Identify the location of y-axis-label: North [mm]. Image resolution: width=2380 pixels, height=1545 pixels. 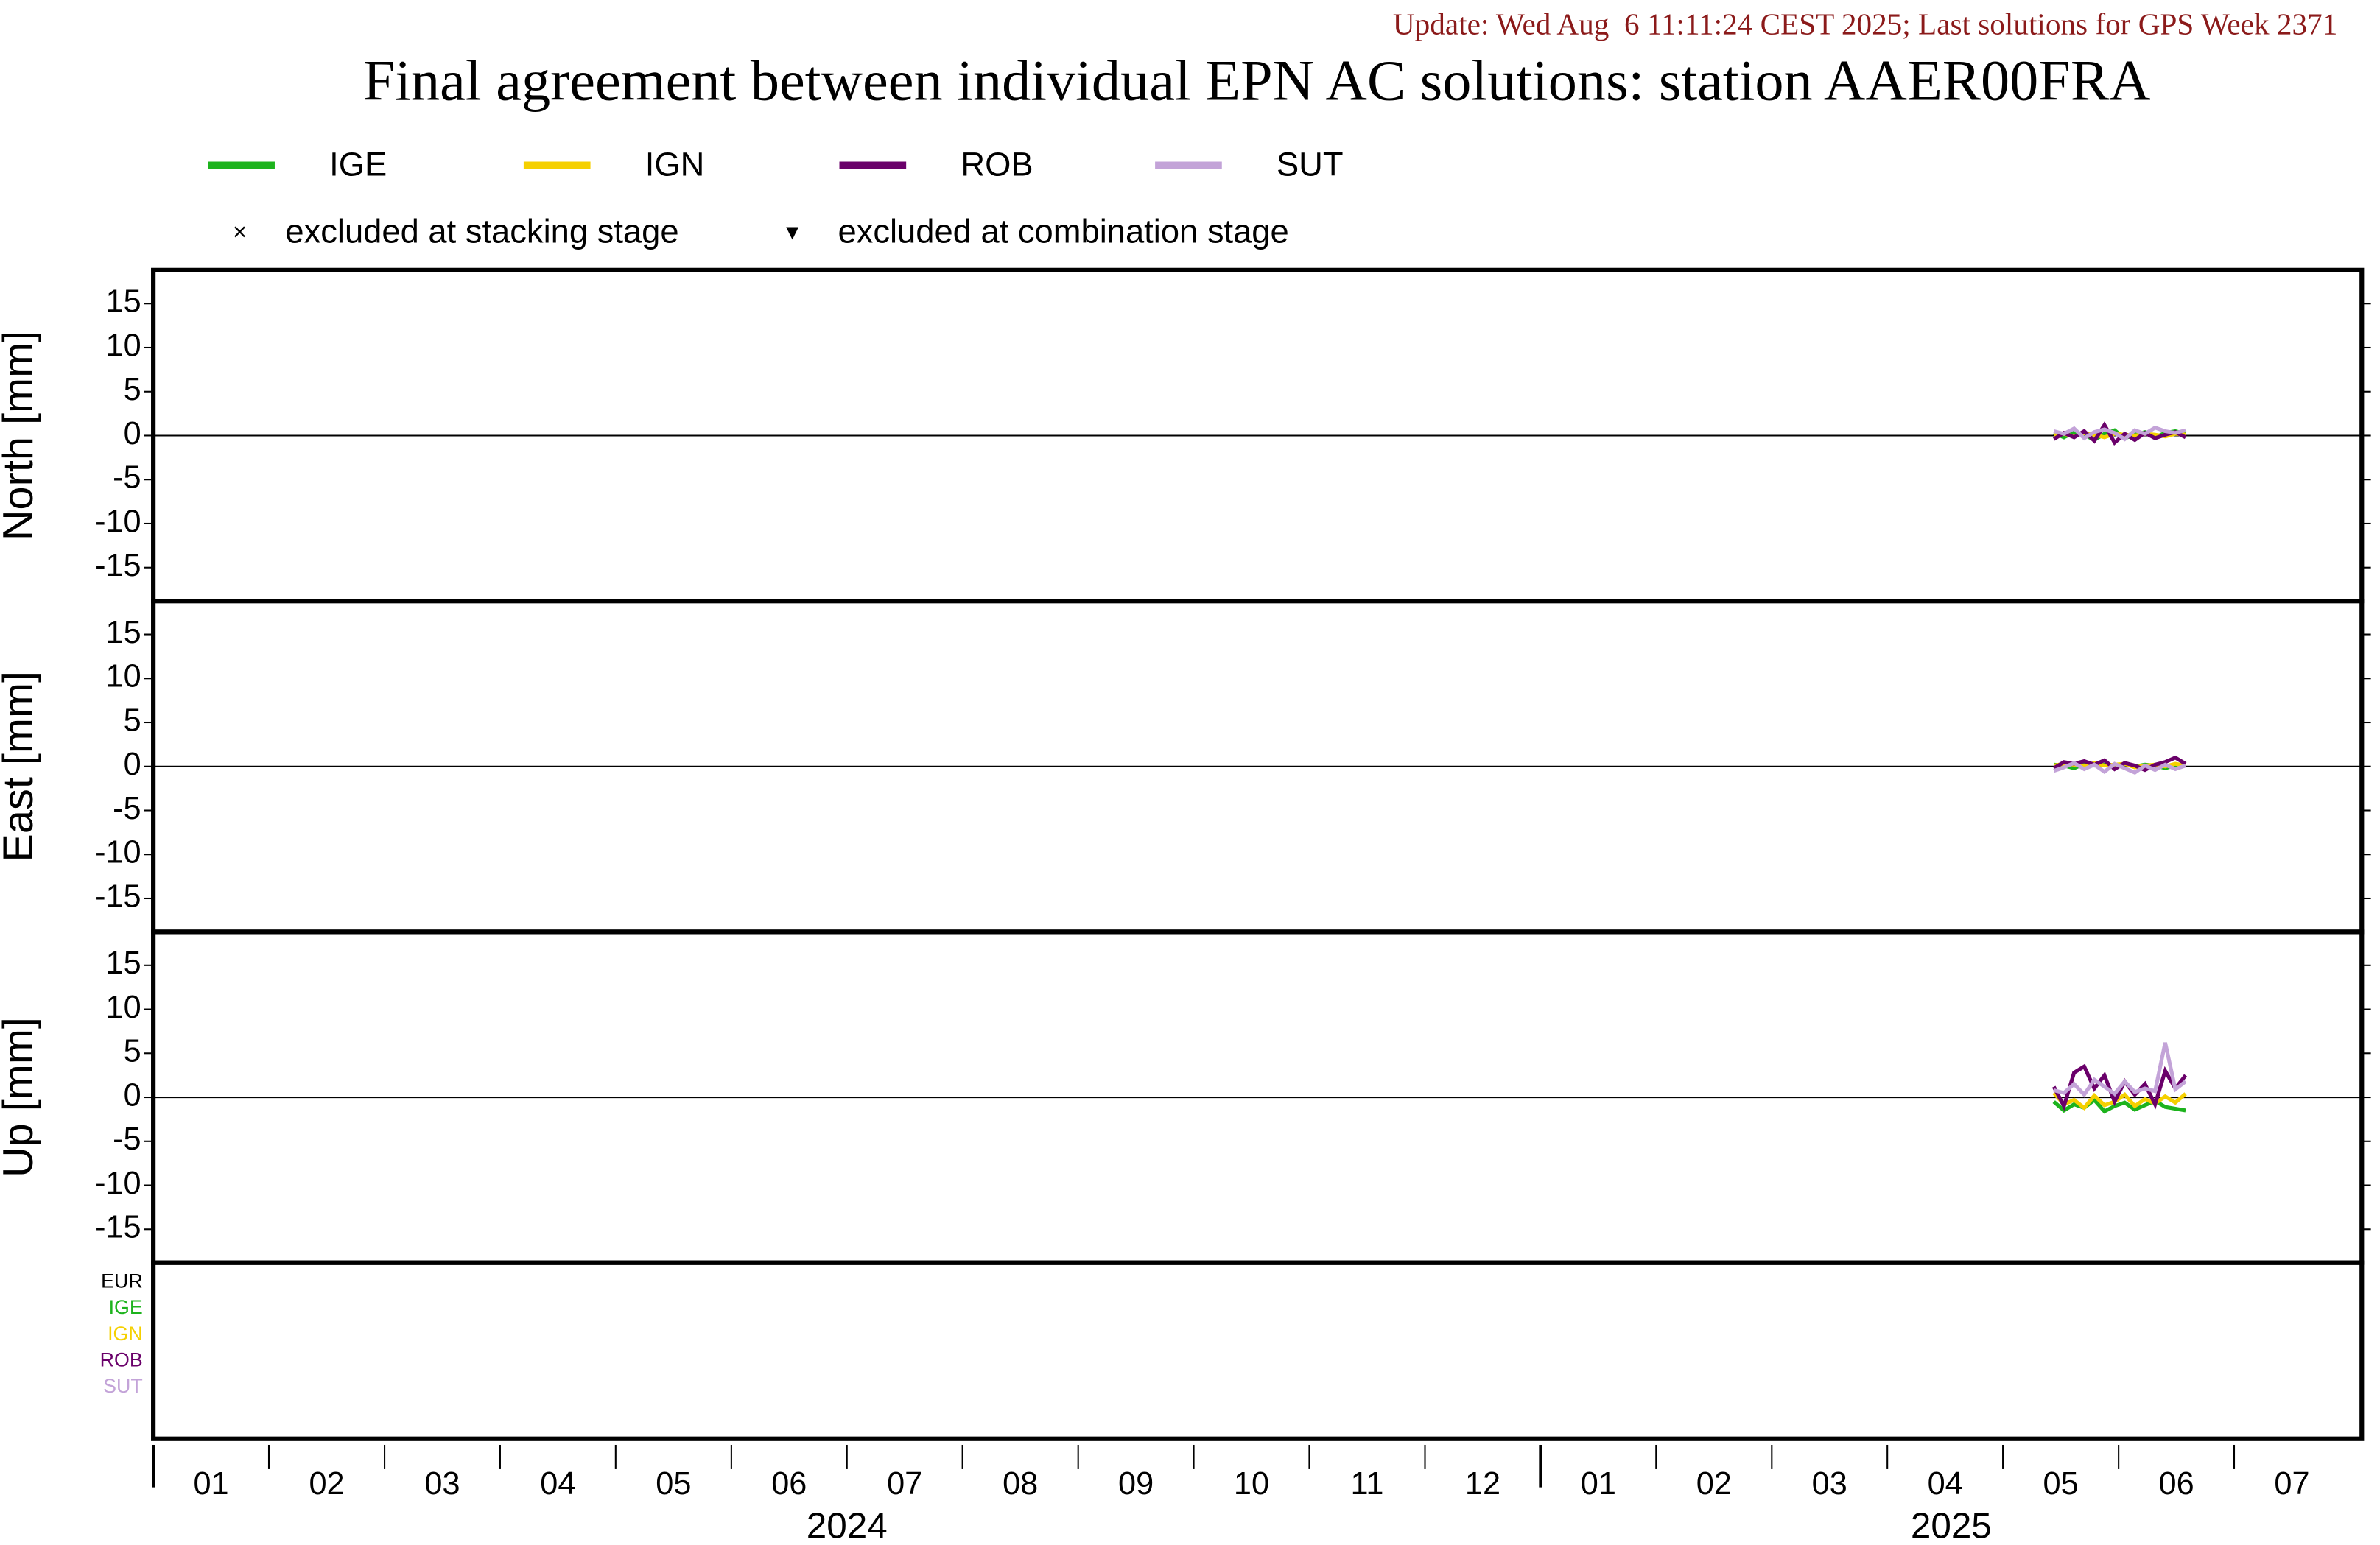
(21, 436).